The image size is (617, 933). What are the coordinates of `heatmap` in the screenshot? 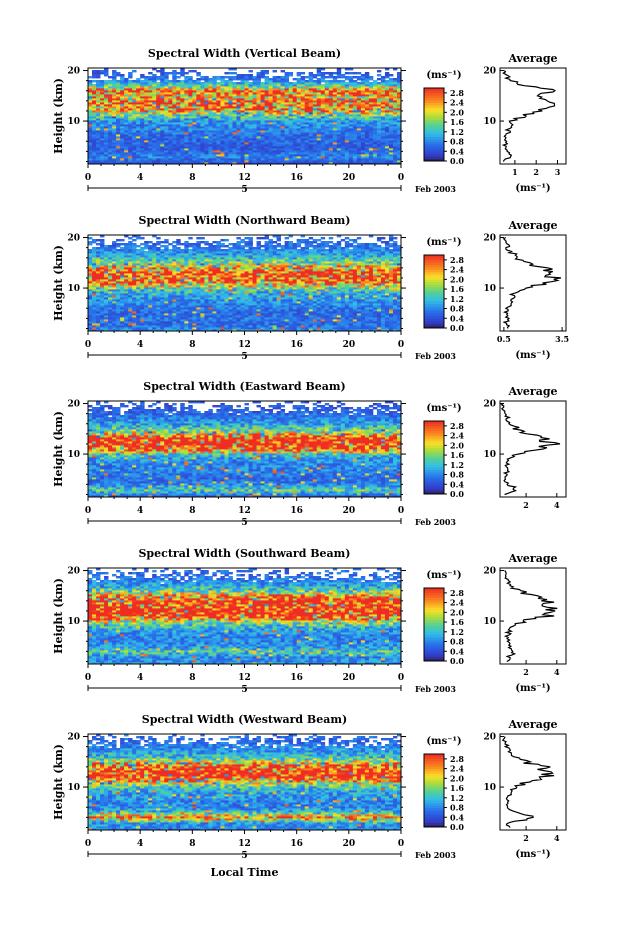 It's located at (244, 116).